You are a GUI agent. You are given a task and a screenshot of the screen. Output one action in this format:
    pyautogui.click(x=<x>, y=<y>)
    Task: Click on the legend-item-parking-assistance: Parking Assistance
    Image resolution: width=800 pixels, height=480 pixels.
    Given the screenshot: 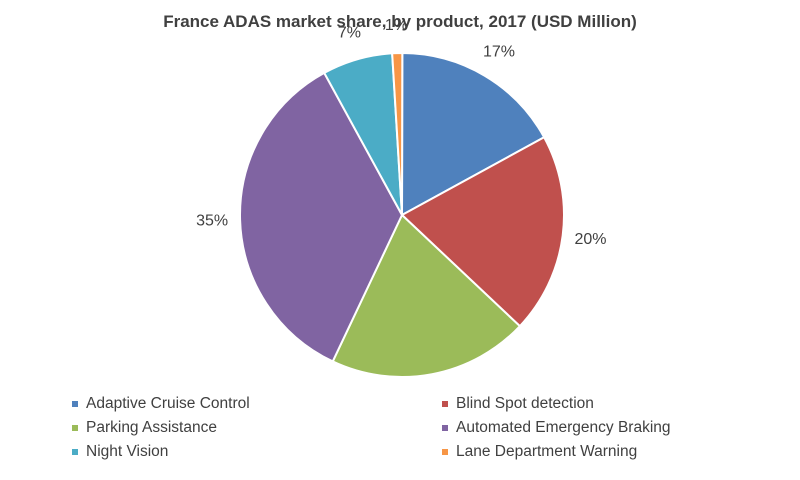 What is the action you would take?
    pyautogui.click(x=257, y=428)
    